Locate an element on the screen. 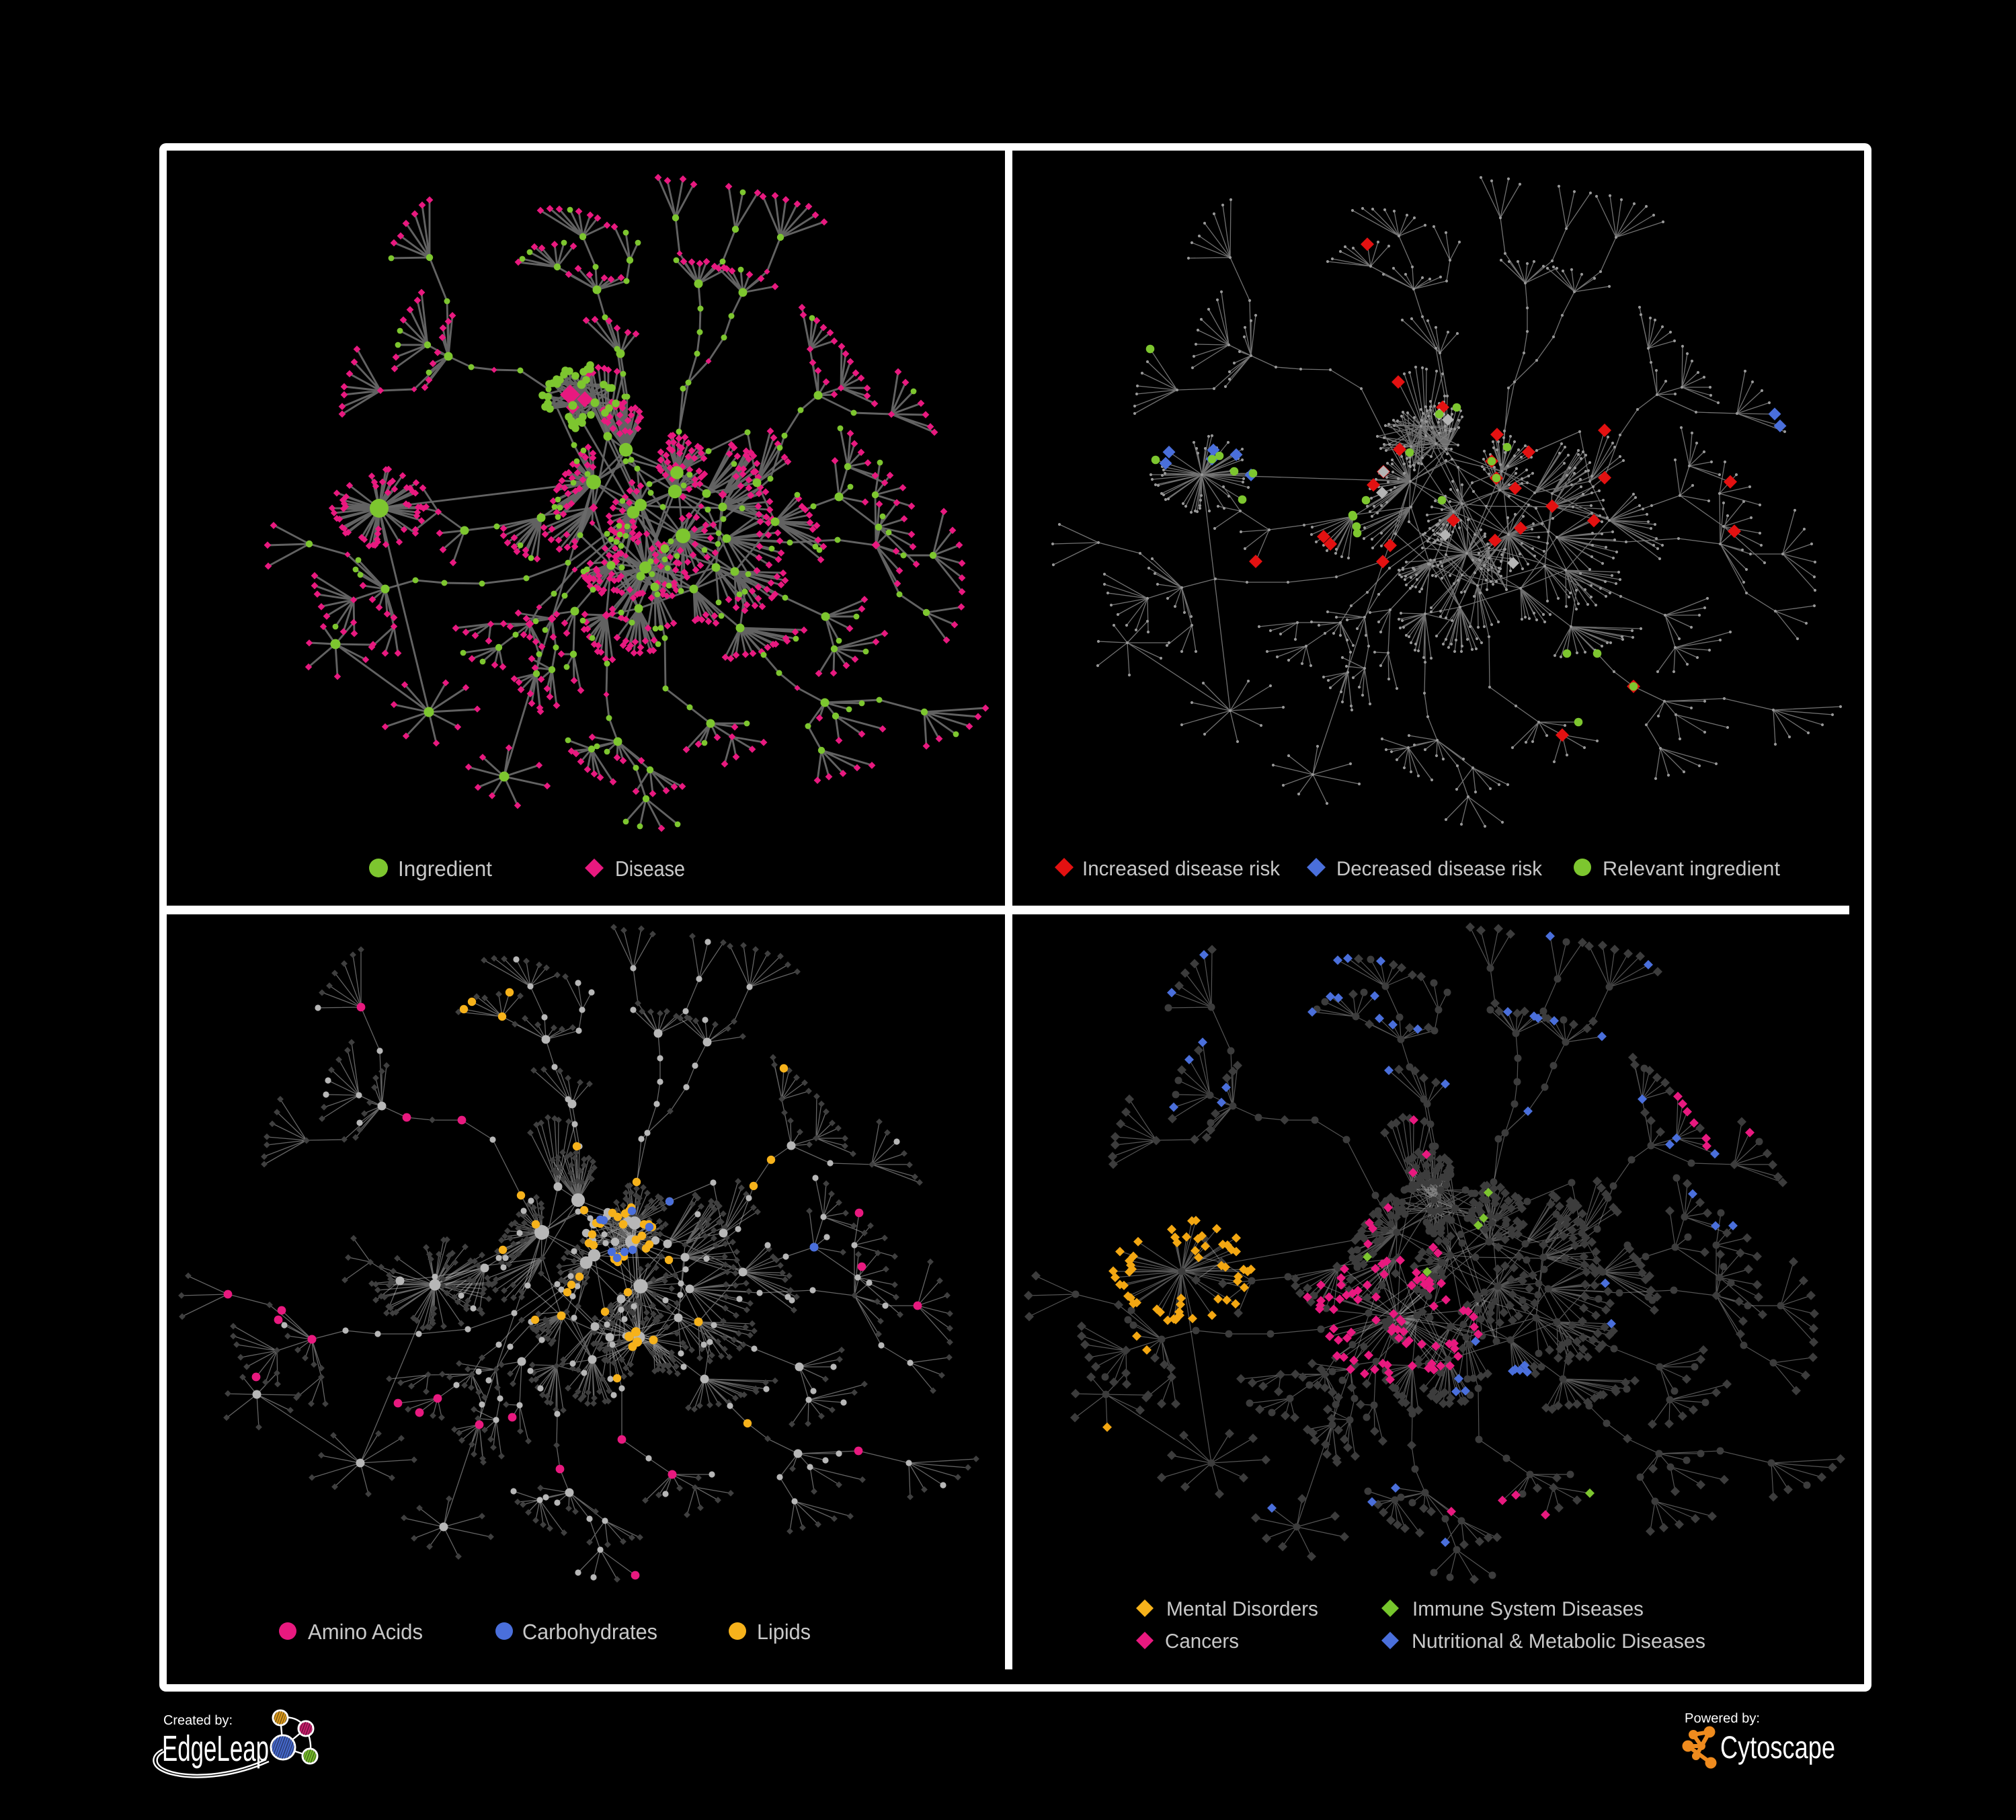 Image resolution: width=2016 pixels, height=1820 pixels. svg-text: Decreased disease risk is located at coordinates (1439, 869).